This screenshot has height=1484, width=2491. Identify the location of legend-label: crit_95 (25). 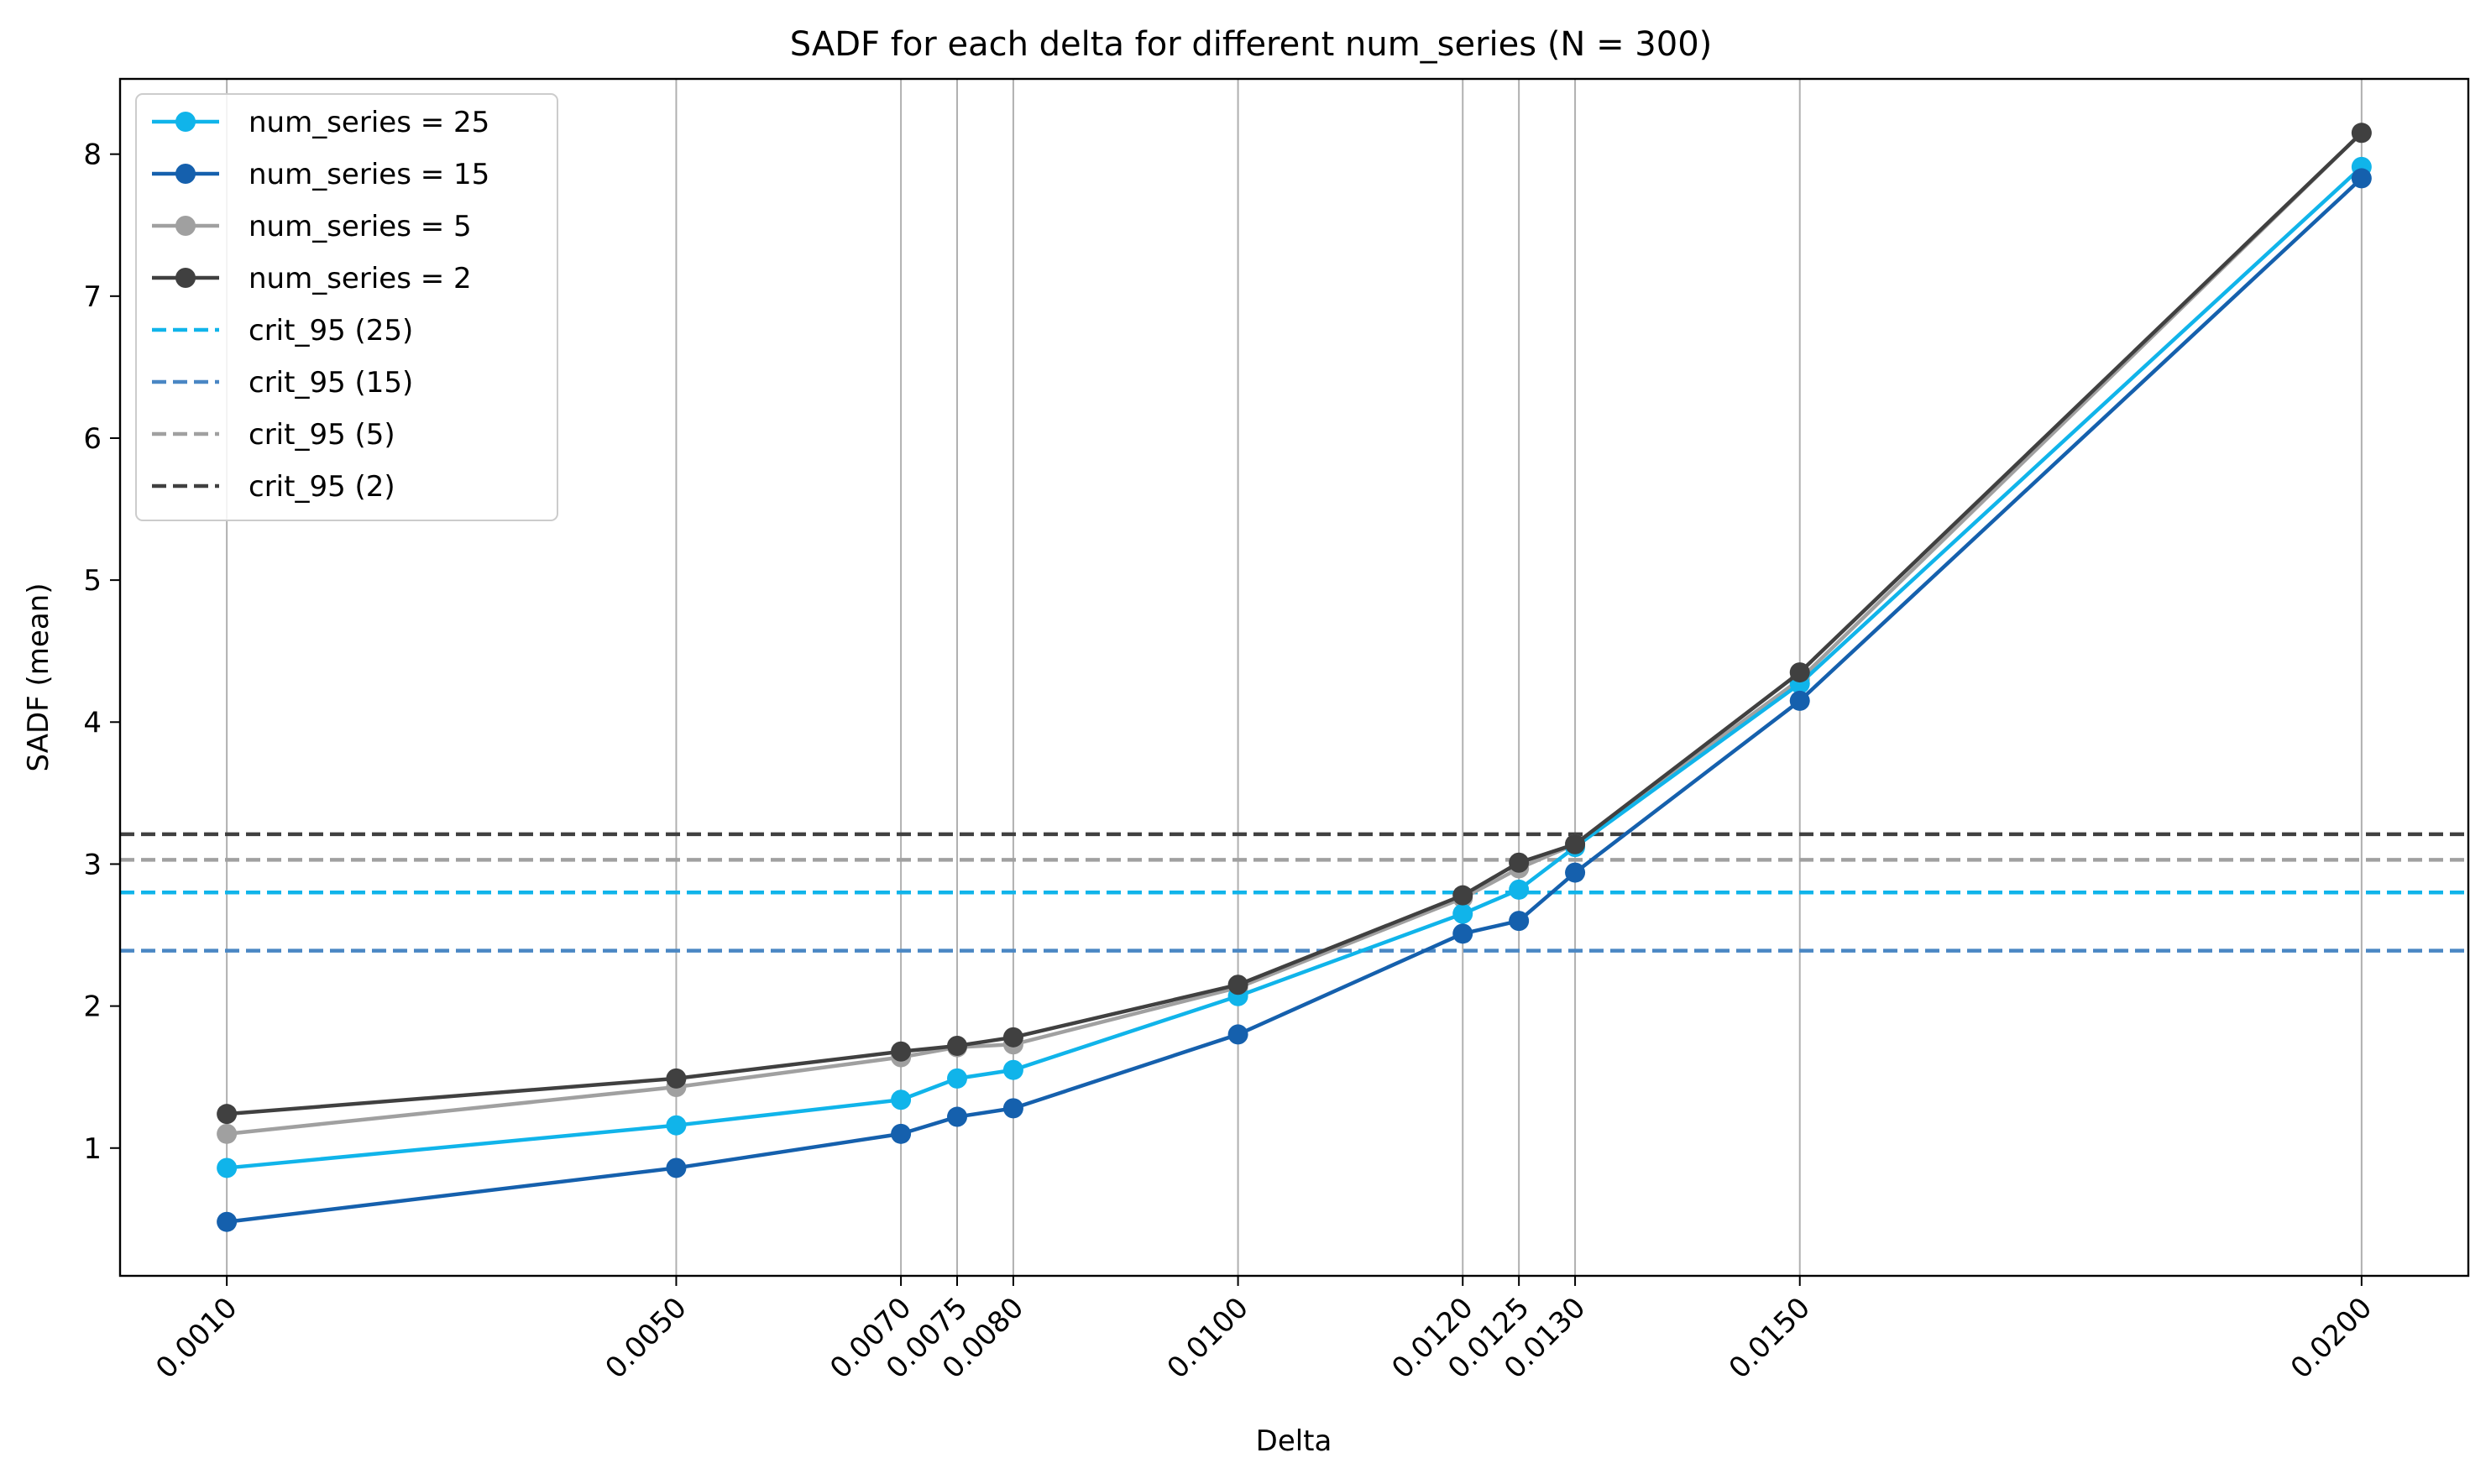
(331, 330).